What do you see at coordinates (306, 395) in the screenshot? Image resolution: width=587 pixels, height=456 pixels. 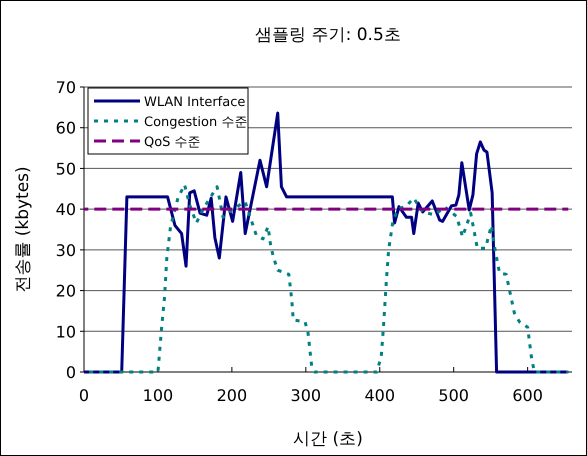 I see `x-tick-label: 300` at bounding box center [306, 395].